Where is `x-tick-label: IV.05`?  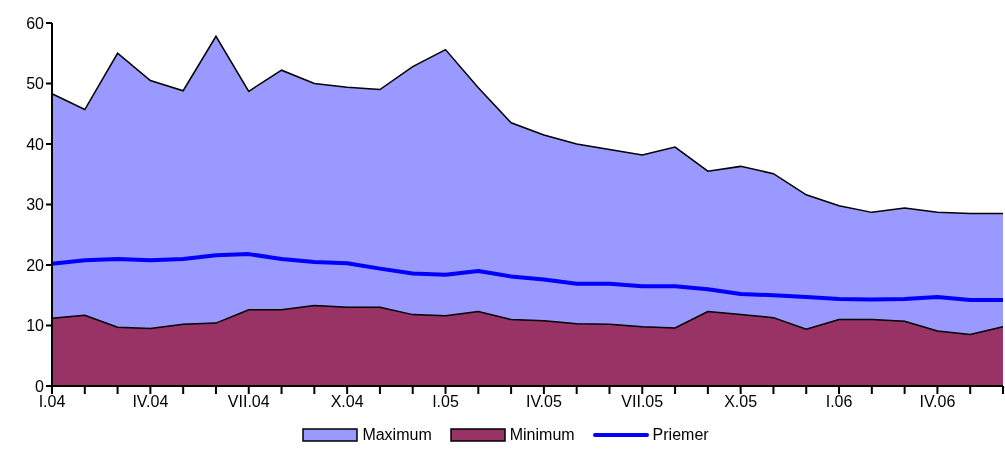
x-tick-label: IV.05 is located at coordinates (543, 402).